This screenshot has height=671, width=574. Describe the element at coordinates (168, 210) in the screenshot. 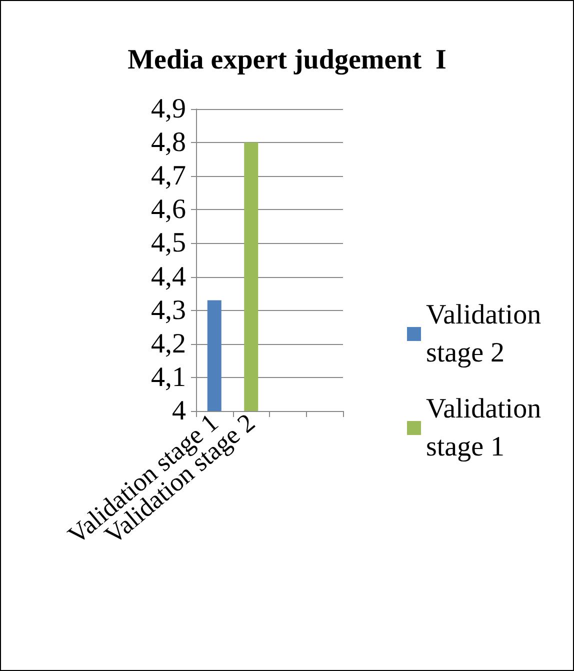

I see `y-tick-label: 4,6` at that location.